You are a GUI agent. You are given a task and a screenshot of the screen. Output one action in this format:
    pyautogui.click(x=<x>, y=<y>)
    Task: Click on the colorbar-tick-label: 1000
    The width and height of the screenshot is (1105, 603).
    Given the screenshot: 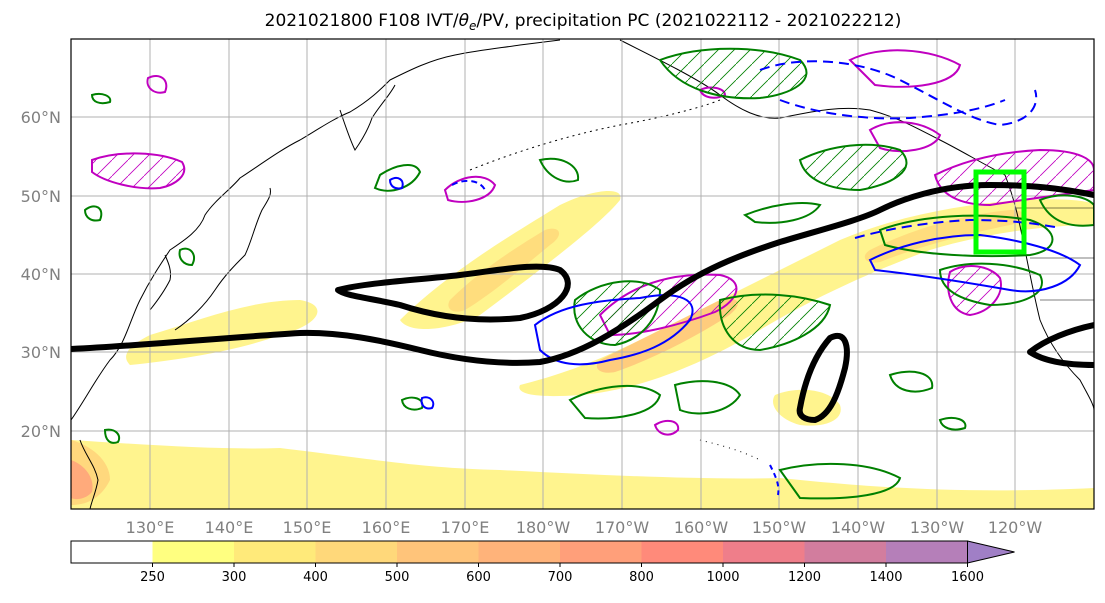 What is the action you would take?
    pyautogui.click(x=722, y=577)
    